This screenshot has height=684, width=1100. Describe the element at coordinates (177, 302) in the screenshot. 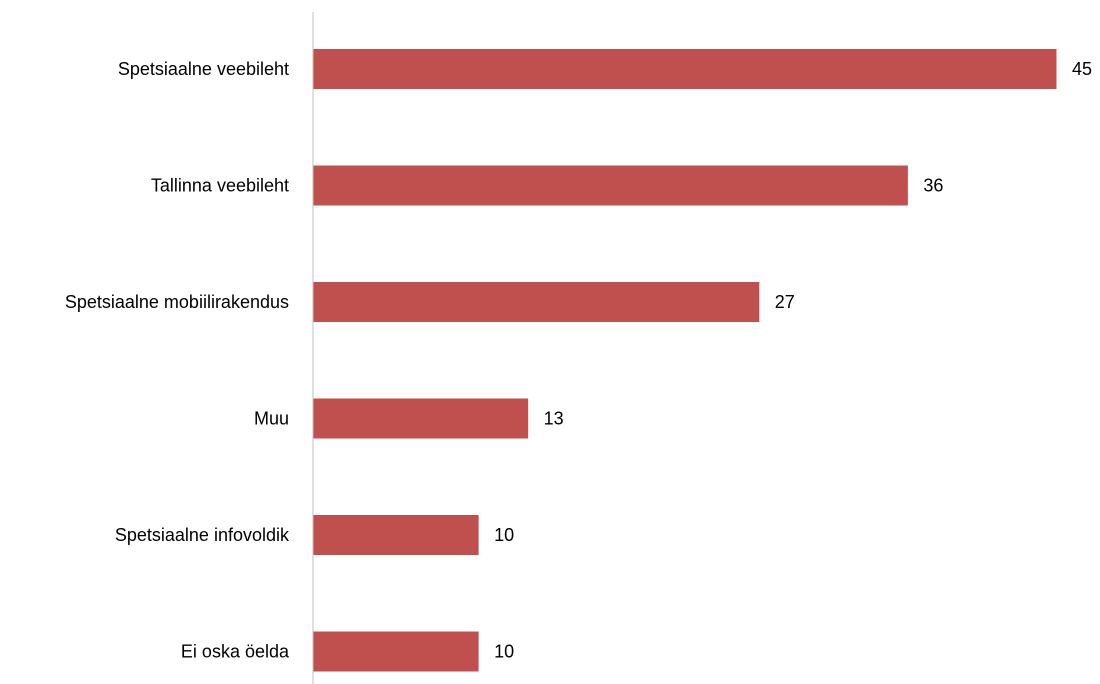

I see `category-label: Spetsiaalne mobiilirakendus` at that location.